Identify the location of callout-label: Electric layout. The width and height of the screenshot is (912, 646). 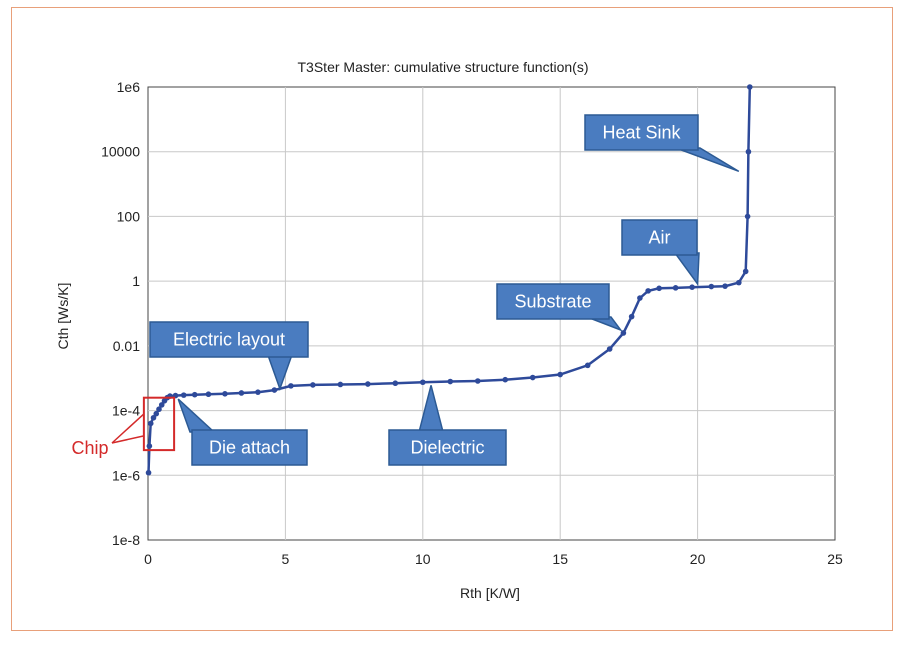
(229, 340).